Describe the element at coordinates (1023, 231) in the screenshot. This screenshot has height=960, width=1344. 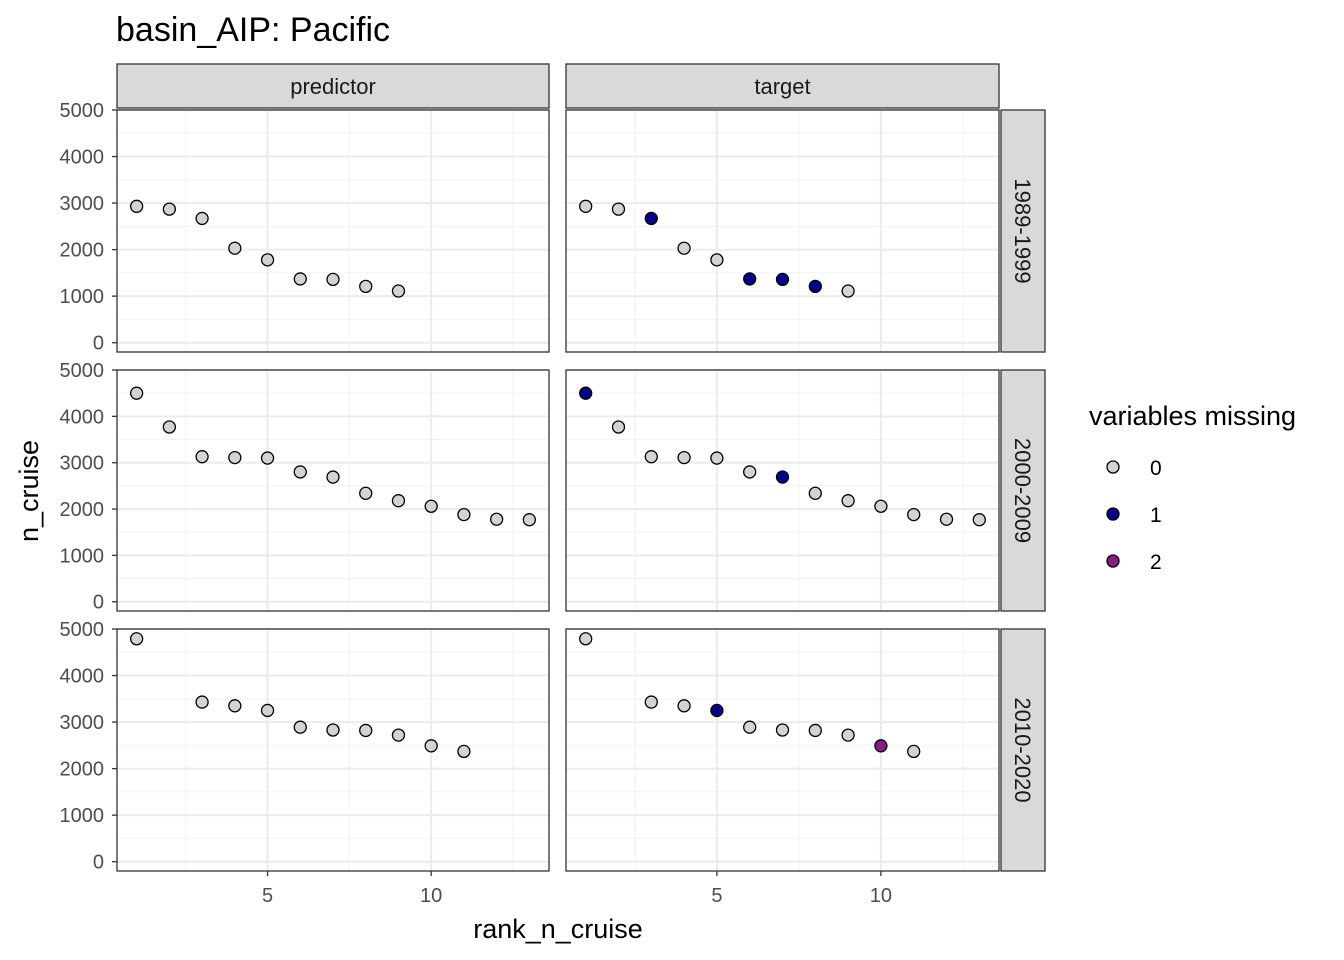
I see `strip-row-1989-1999` at that location.